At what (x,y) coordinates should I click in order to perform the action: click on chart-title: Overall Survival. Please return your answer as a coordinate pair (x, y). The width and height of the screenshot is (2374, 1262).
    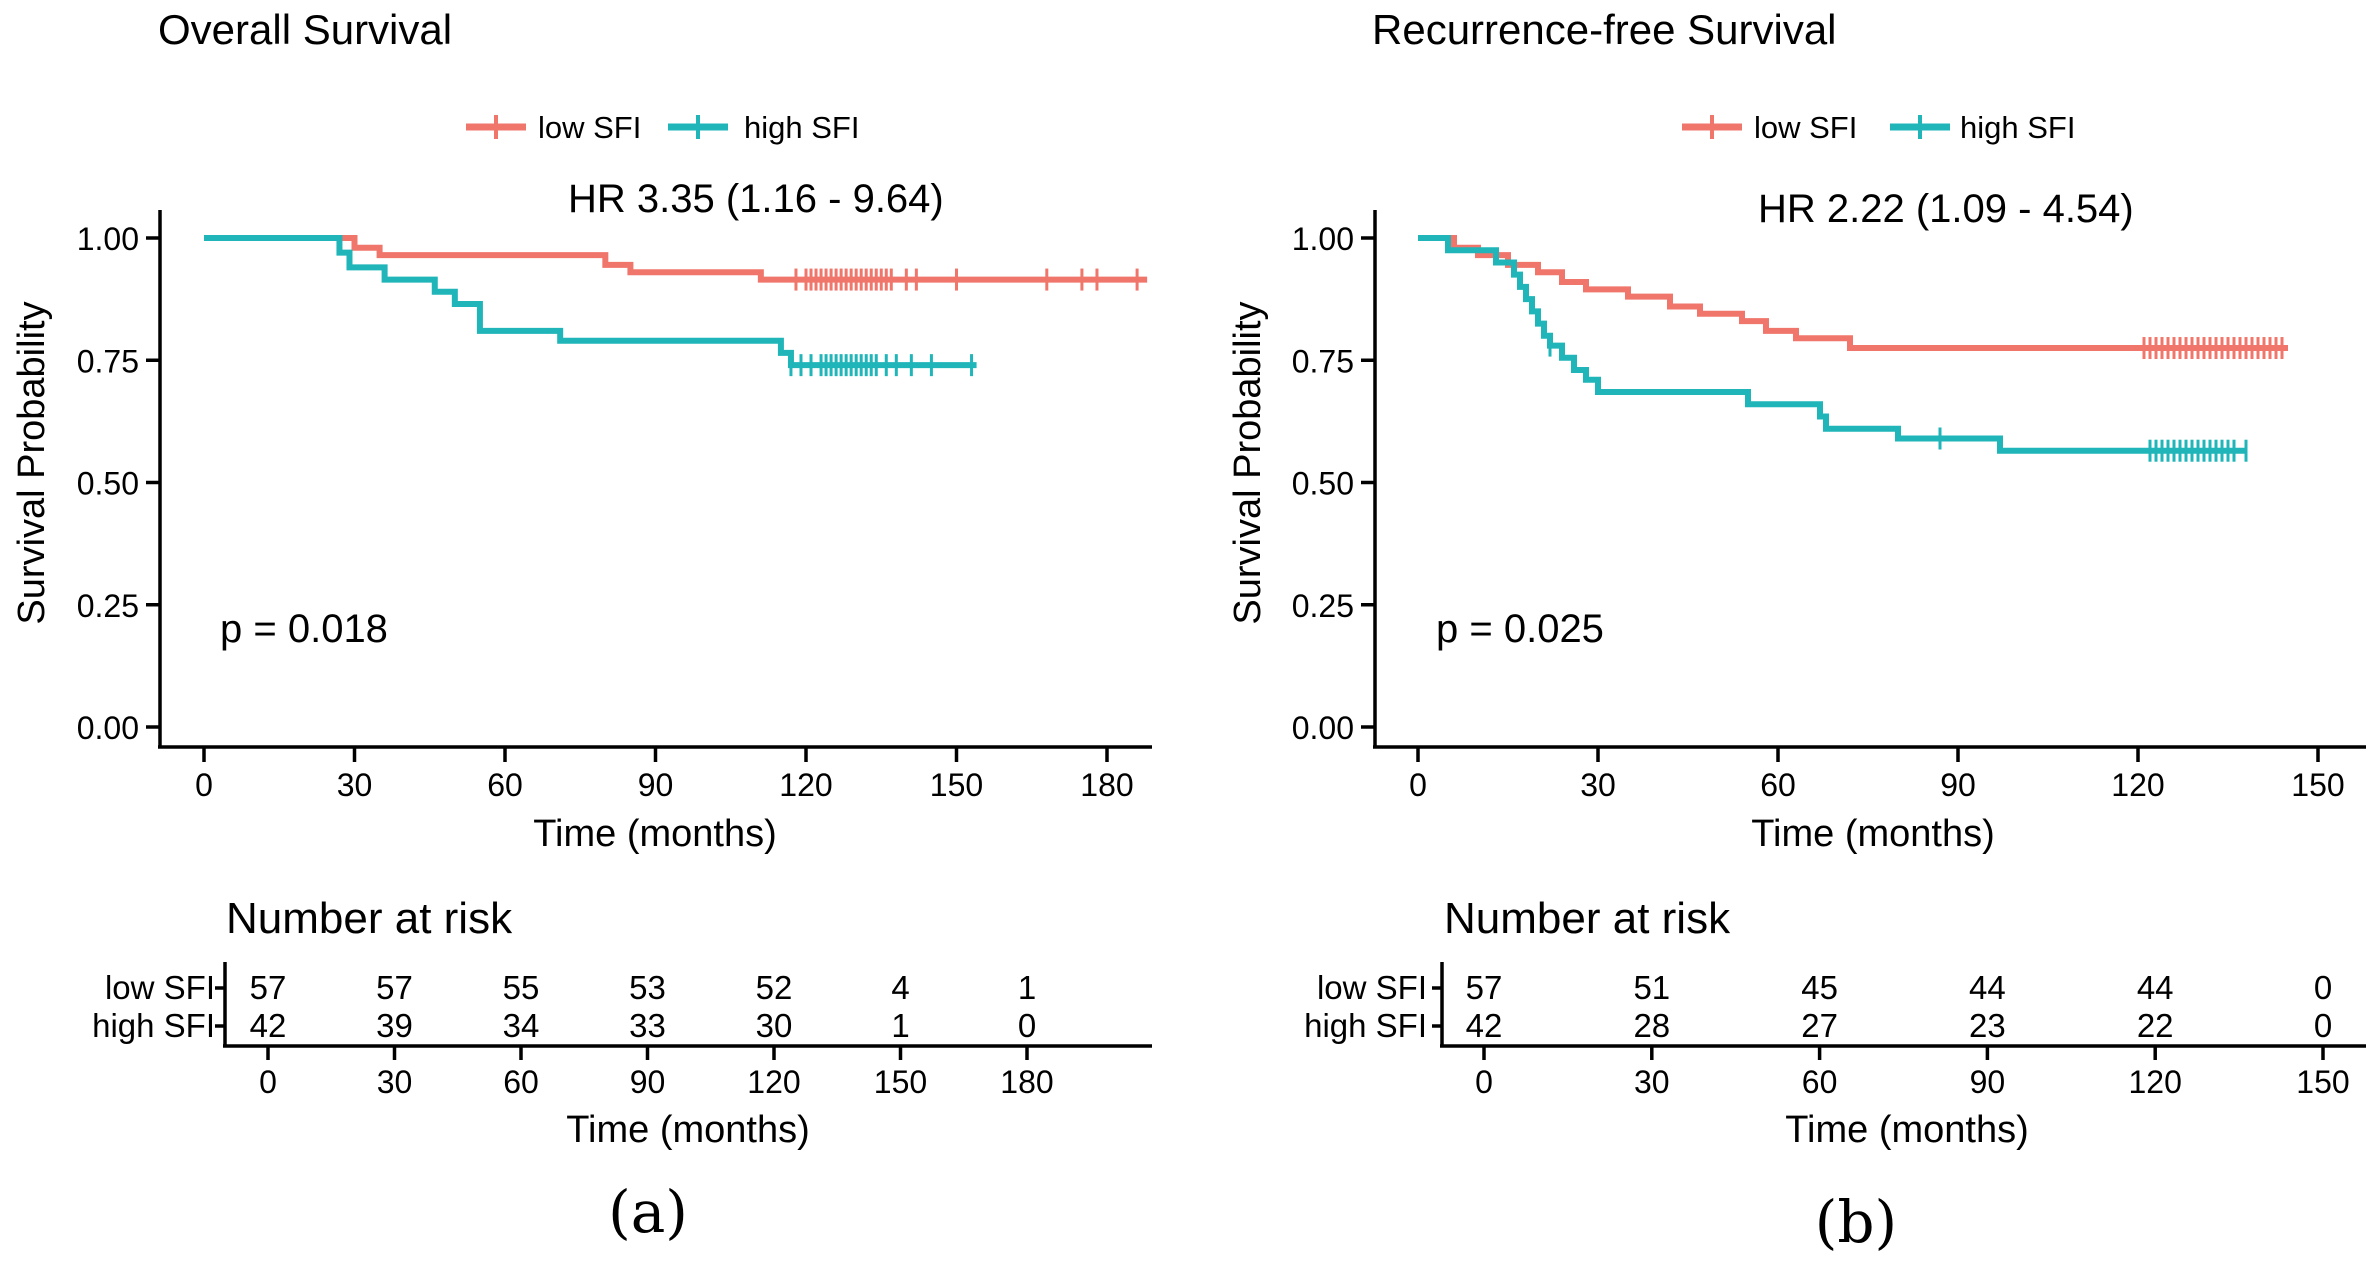
    Looking at the image, I should click on (305, 29).